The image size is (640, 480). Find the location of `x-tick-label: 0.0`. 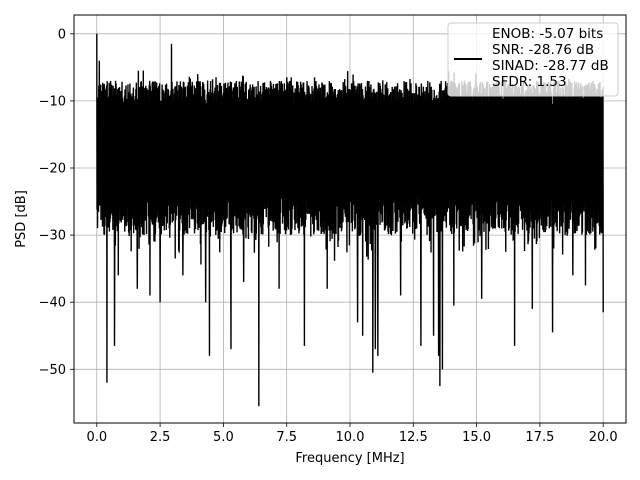

x-tick-label: 0.0 is located at coordinates (96, 437).